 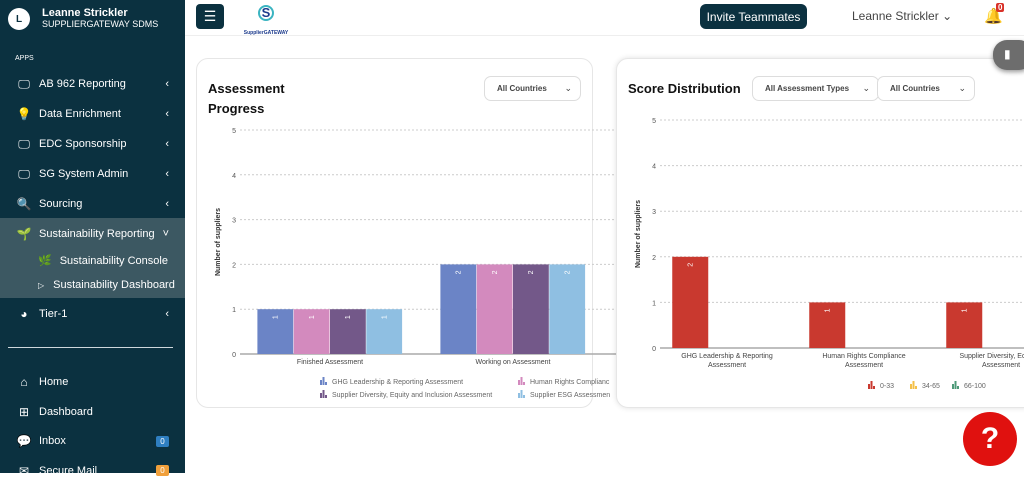 What do you see at coordinates (92, 114) in the screenshot?
I see `sidebar-item-data-enrichment: 💡 Data Enrichment ‹` at bounding box center [92, 114].